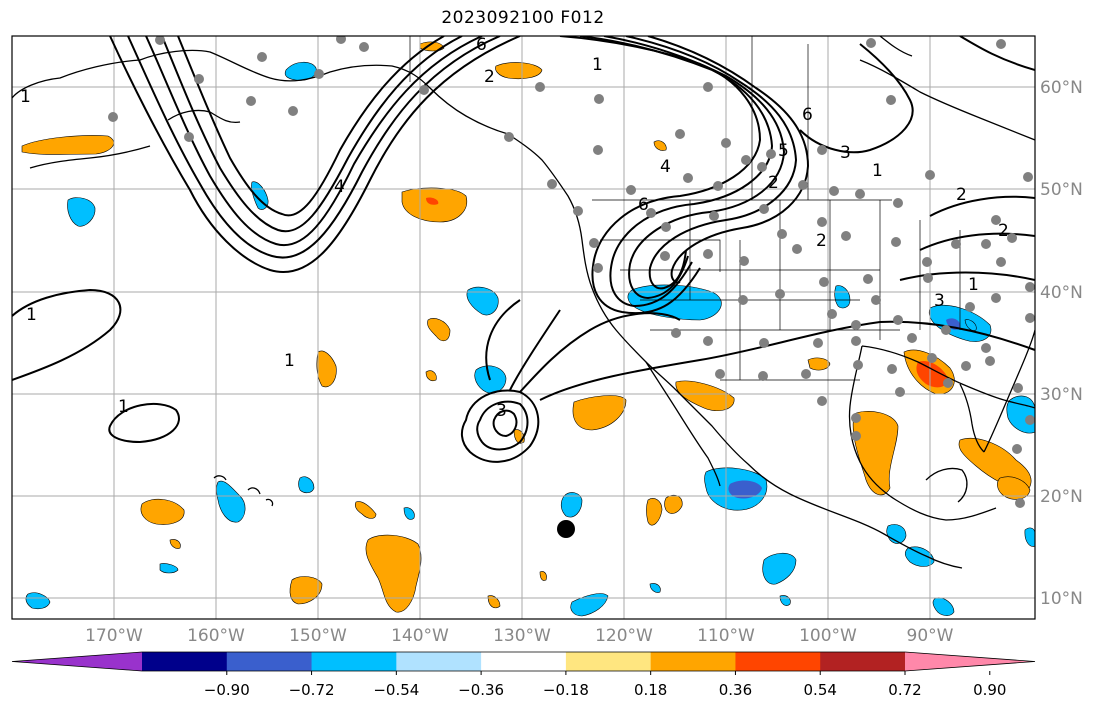 This screenshot has width=1102, height=710. What do you see at coordinates (227, 690) in the screenshot?
I see `colorbar-tick-label: −0.90` at bounding box center [227, 690].